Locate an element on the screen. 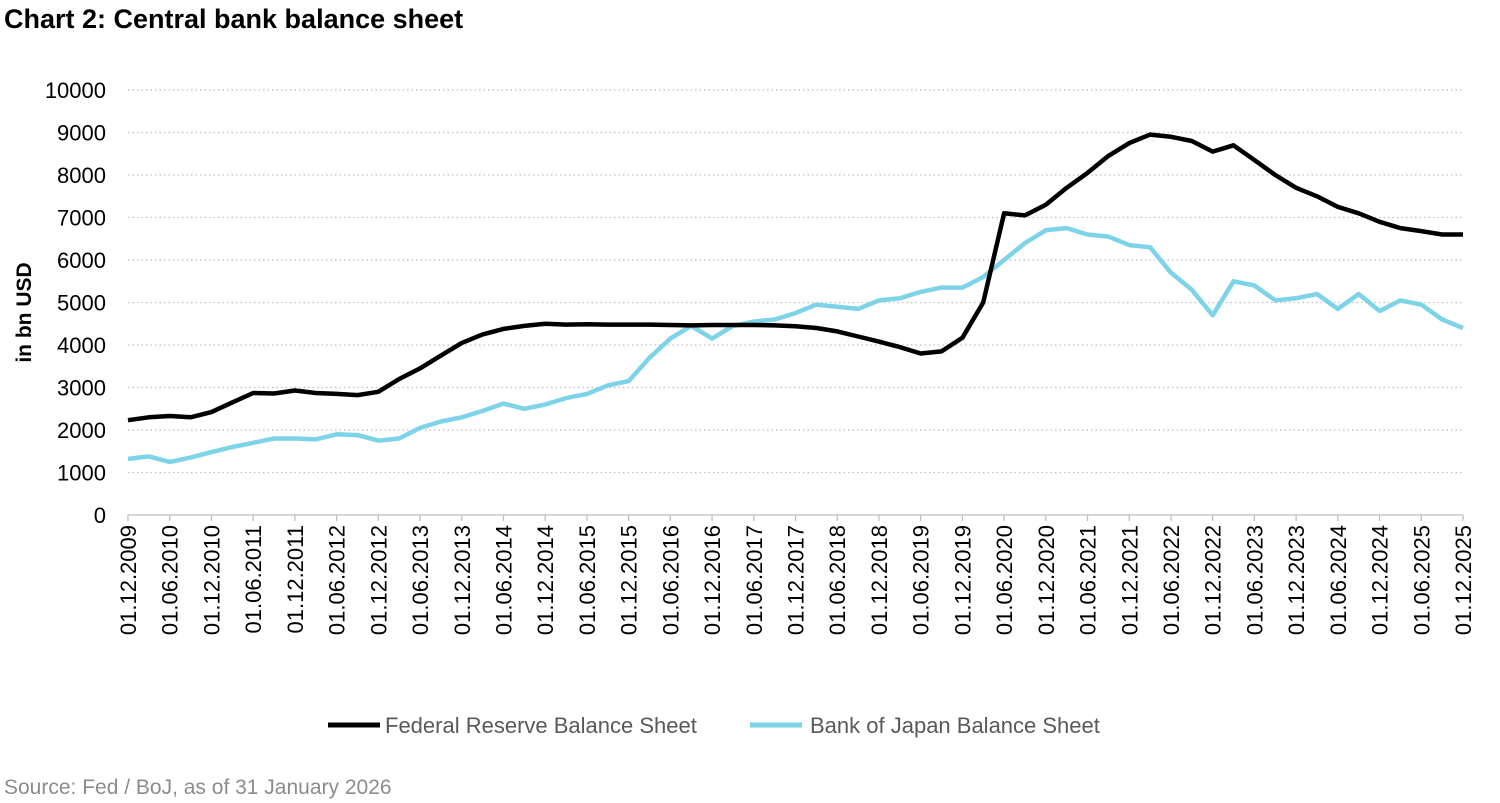 The height and width of the screenshot is (803, 1500). y-tick-label: 10000 is located at coordinates (75, 90).